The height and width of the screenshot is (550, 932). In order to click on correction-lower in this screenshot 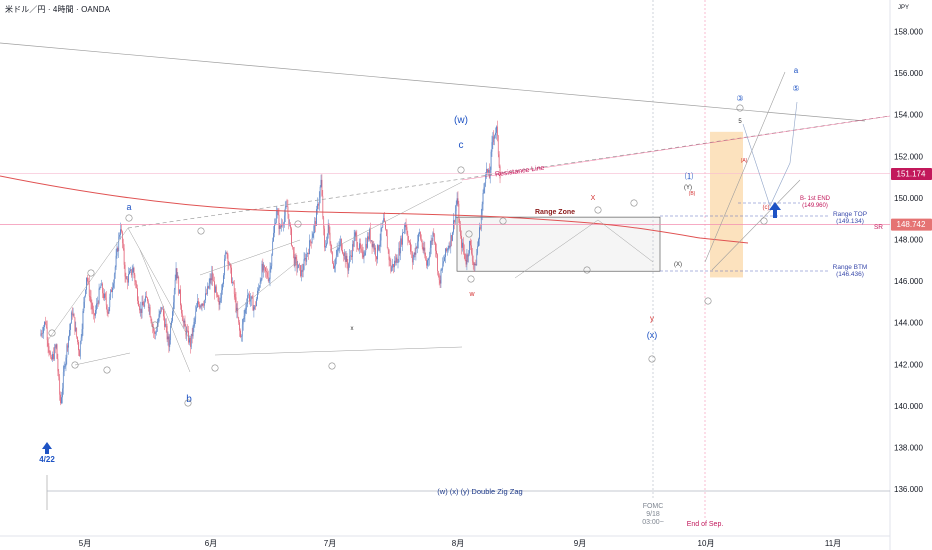, I will do `click(165, 311)`.